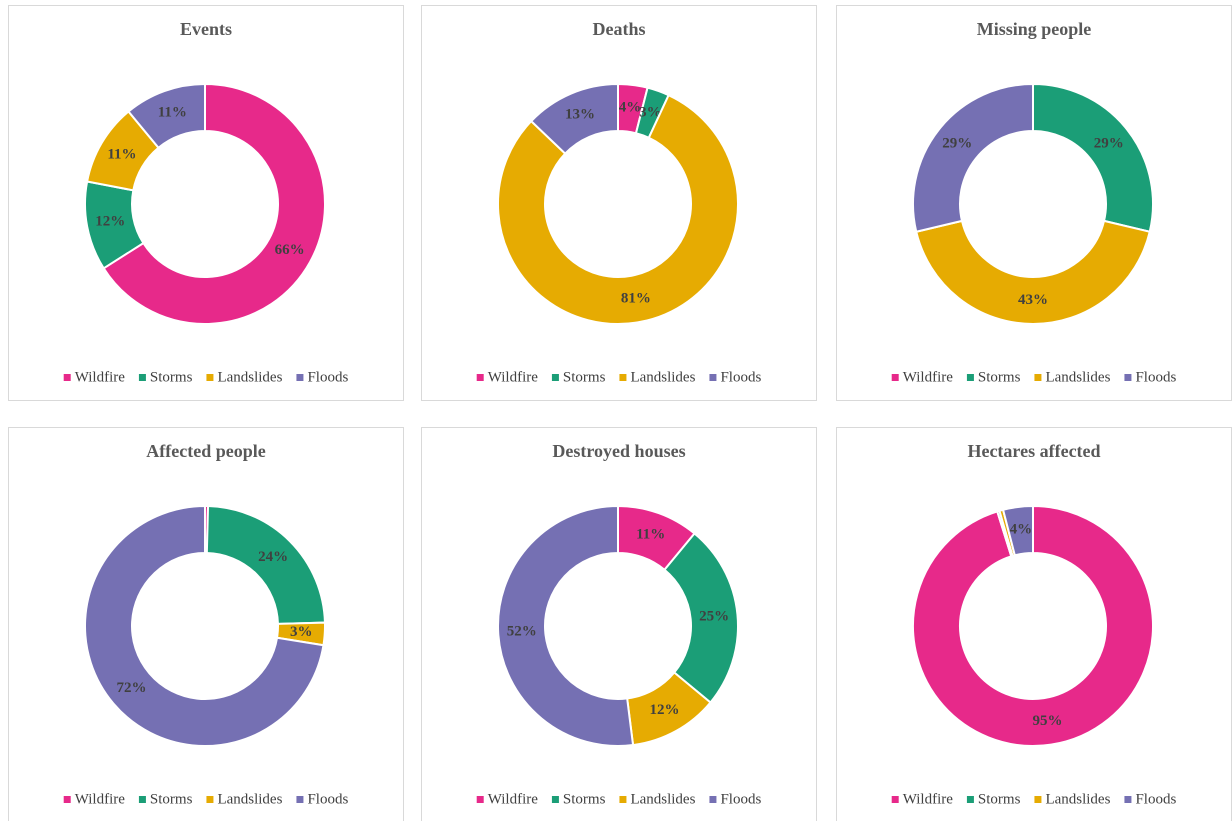 This screenshot has height=821, width=1232. What do you see at coordinates (131, 688) in the screenshot?
I see `data-label: 72%` at bounding box center [131, 688].